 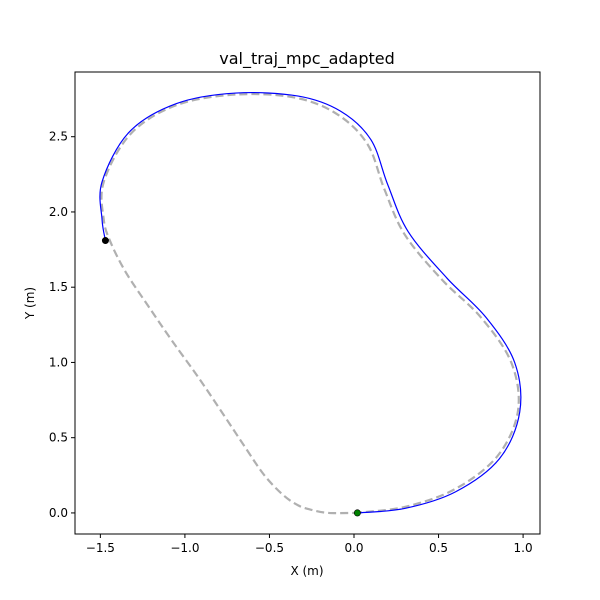 I want to click on chart-title: val_traj_mpc_adapted, so click(x=307, y=59).